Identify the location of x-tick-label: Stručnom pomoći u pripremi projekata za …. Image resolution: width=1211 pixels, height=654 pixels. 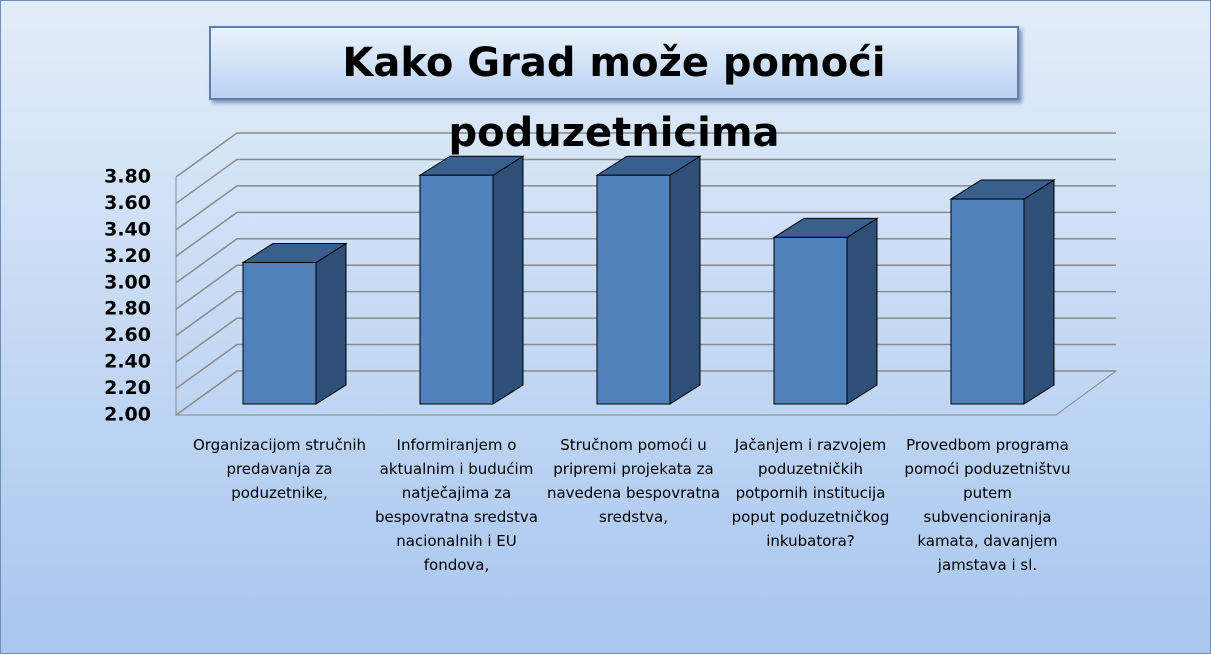
(633, 481).